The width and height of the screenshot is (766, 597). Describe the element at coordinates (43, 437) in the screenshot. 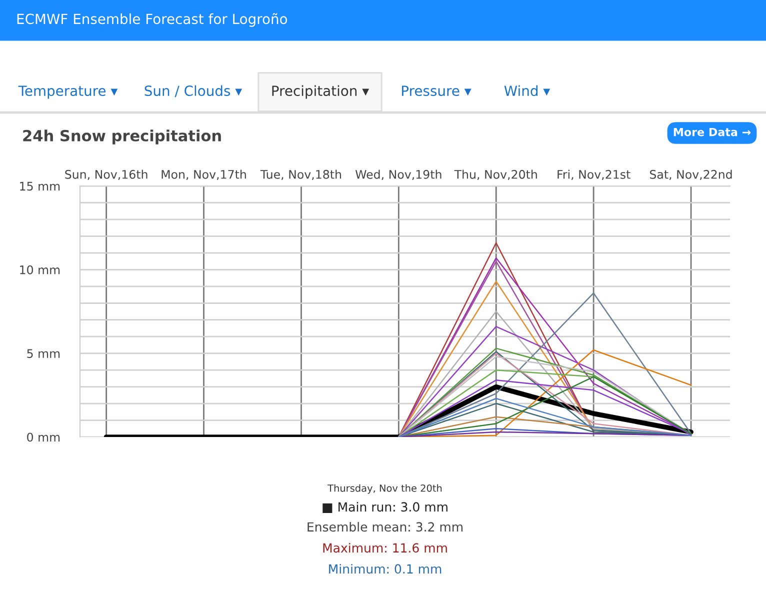

I see `y-tick-label: 0 mm` at that location.